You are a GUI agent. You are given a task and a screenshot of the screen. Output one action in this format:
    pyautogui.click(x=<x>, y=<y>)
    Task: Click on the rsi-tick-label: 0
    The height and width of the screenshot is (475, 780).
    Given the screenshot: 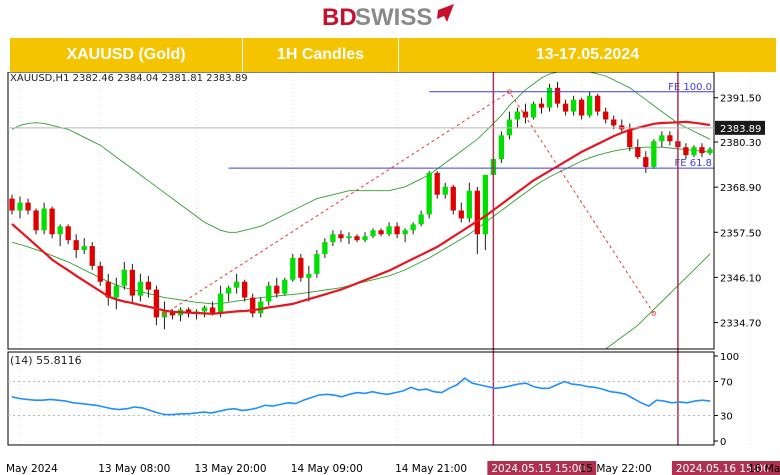 What is the action you would take?
    pyautogui.click(x=723, y=442)
    